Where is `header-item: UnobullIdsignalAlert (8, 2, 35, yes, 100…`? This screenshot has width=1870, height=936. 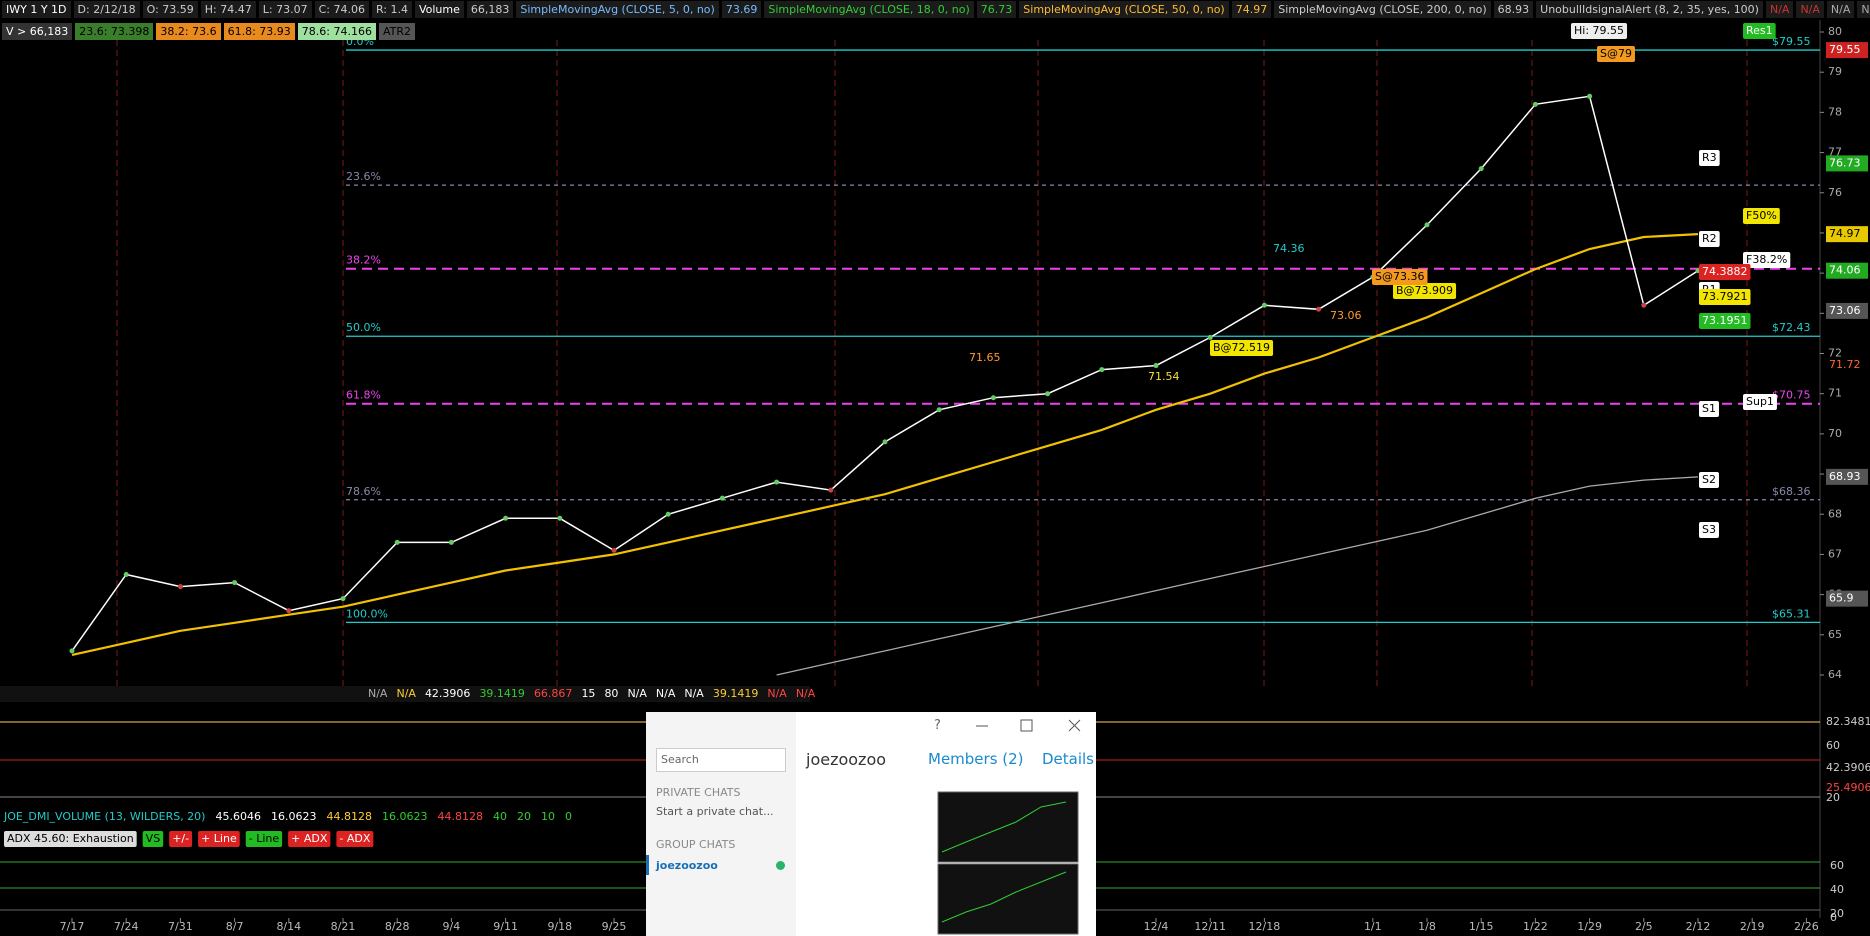
header-item: UnobullIdsignalAlert (8, 2, 35, yes, 100… is located at coordinates (1649, 9).